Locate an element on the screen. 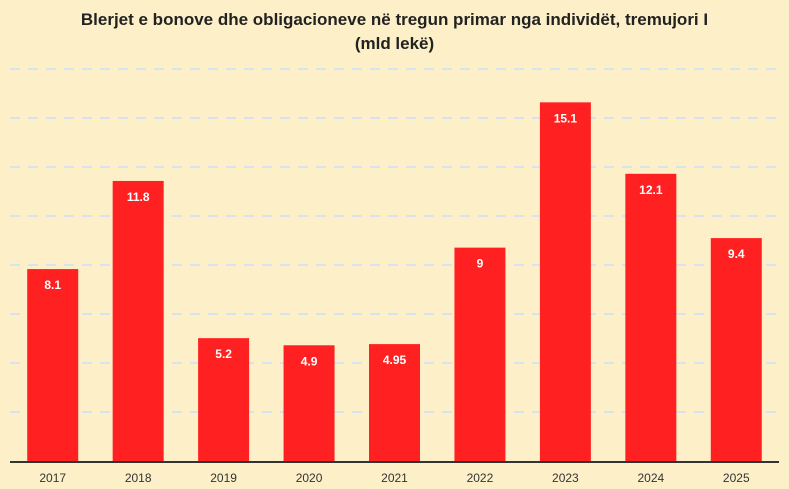 This screenshot has width=789, height=489. data-label: 9 is located at coordinates (480, 264).